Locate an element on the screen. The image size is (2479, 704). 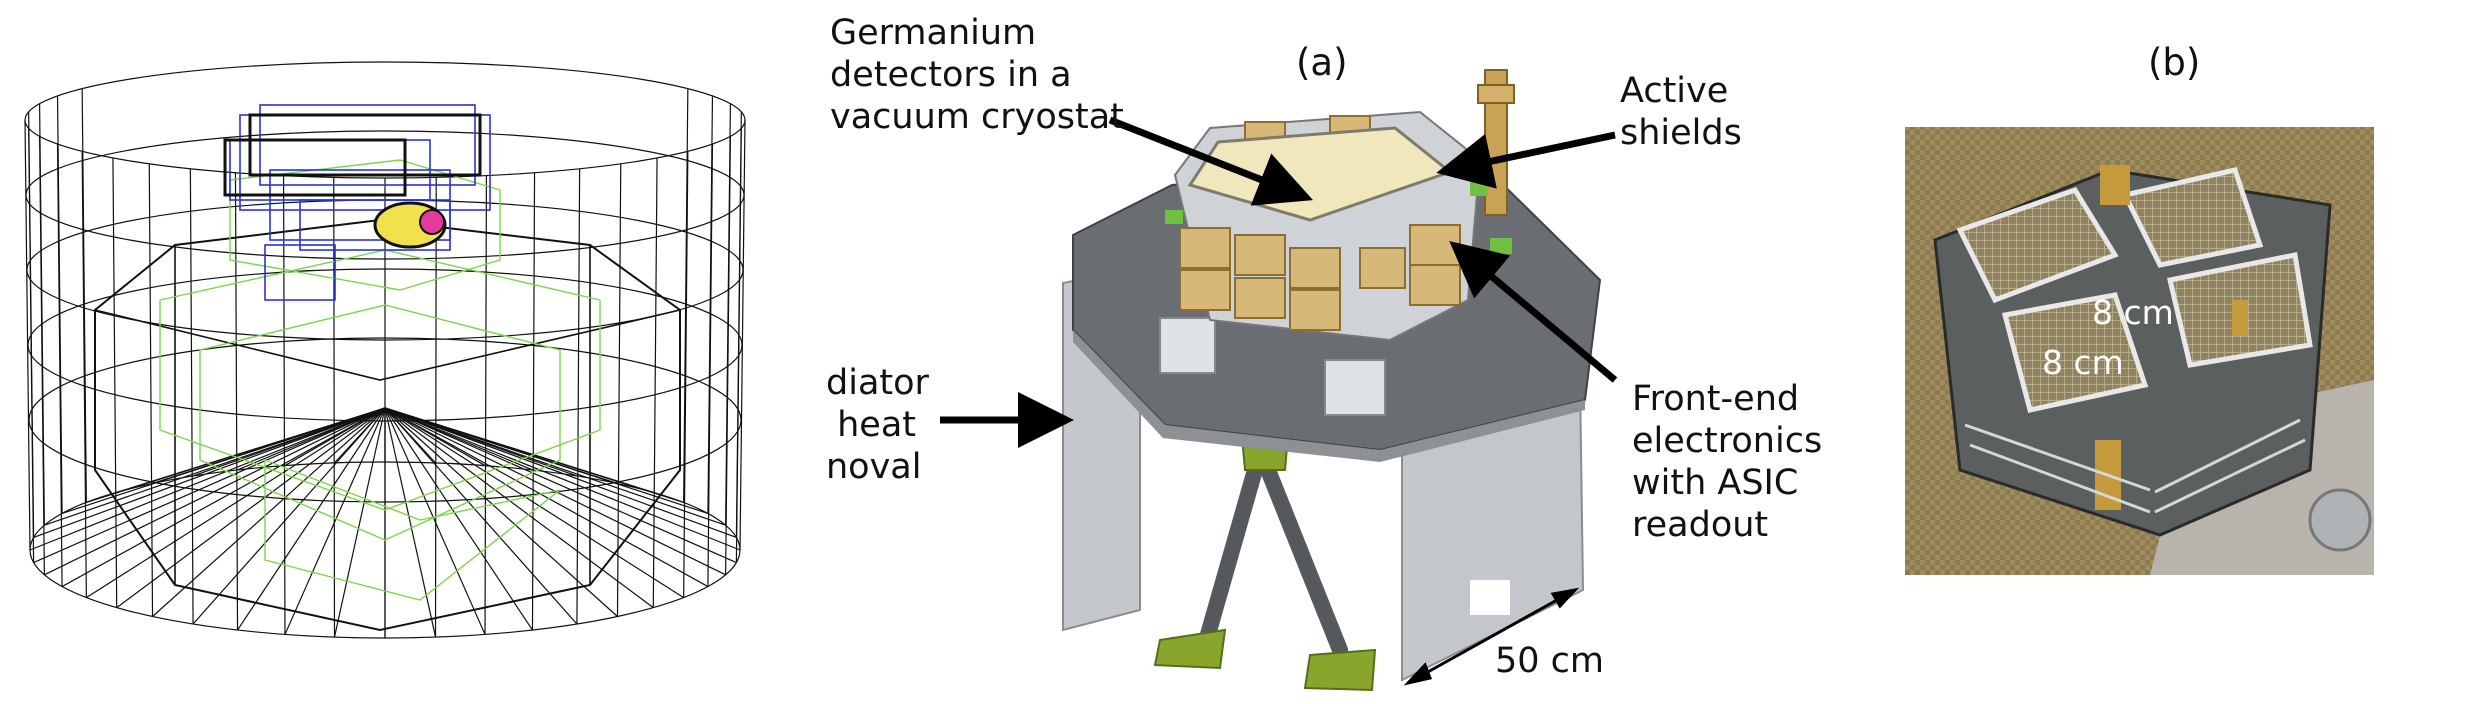
panel-b-label: (b) is located at coordinates (2174, 62).